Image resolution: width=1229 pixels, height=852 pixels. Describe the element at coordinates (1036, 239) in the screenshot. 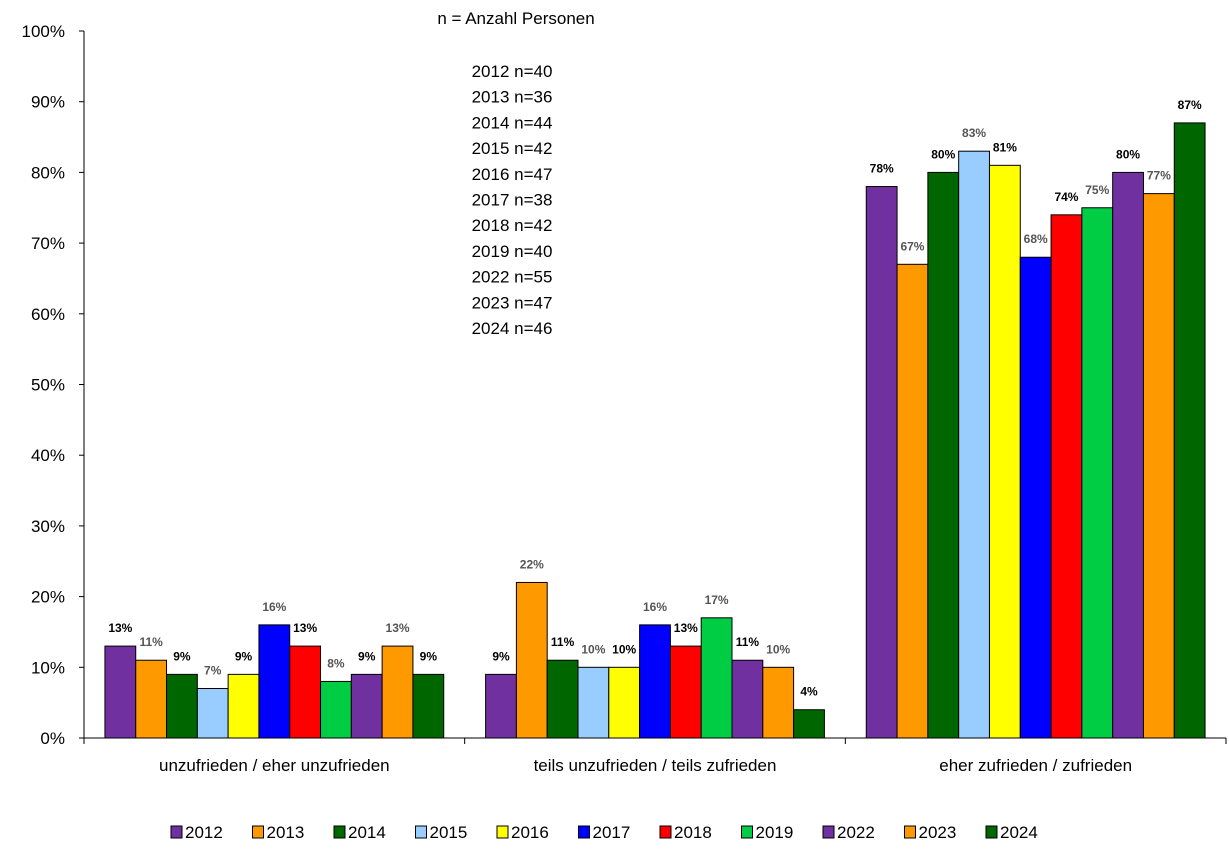

I see `data-label: 68%` at that location.